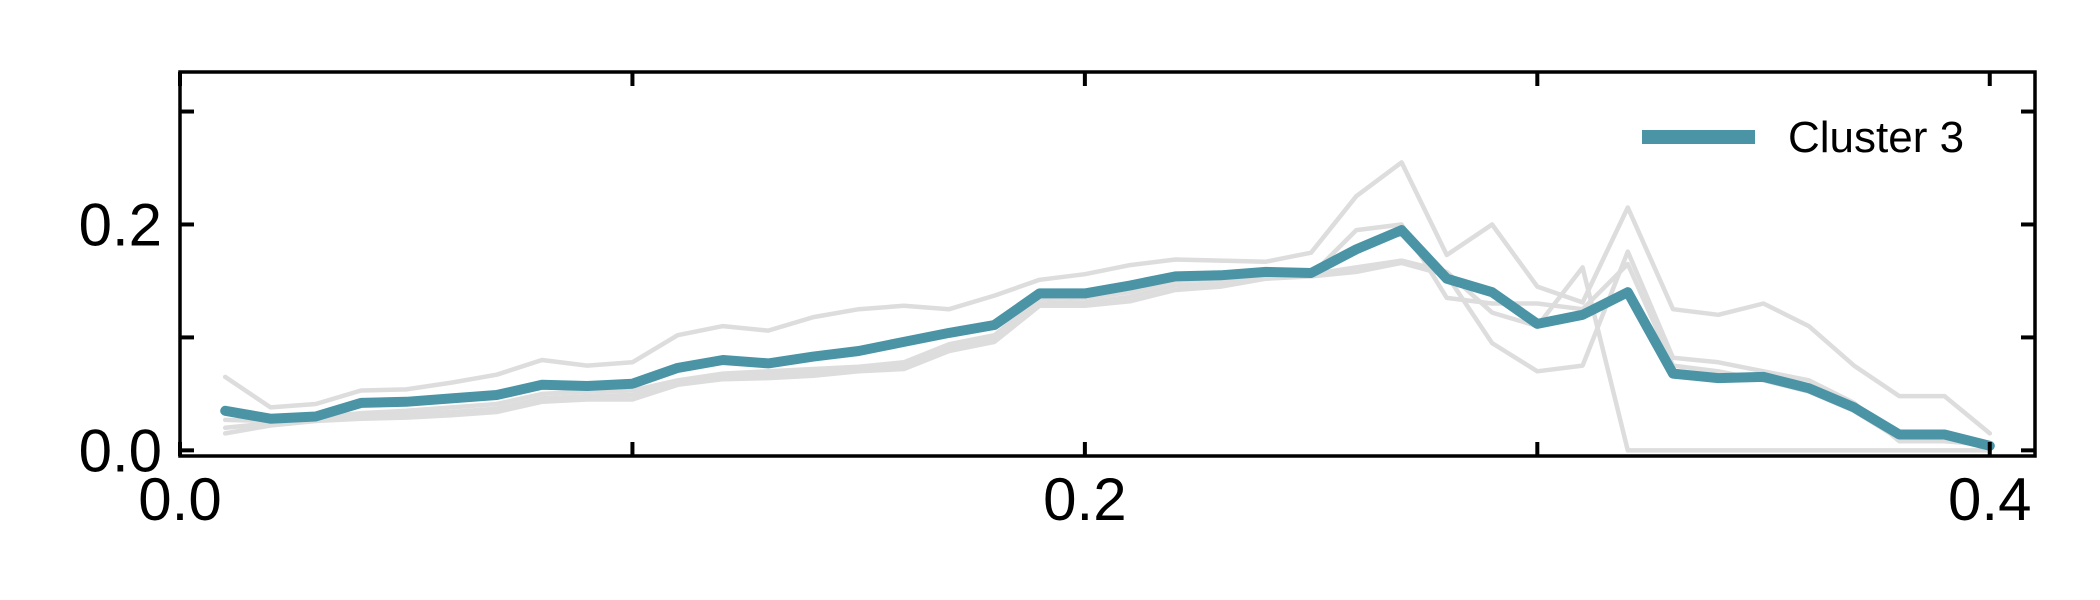  I want to click on y-tick-label-0: 0.0, so click(120, 450).